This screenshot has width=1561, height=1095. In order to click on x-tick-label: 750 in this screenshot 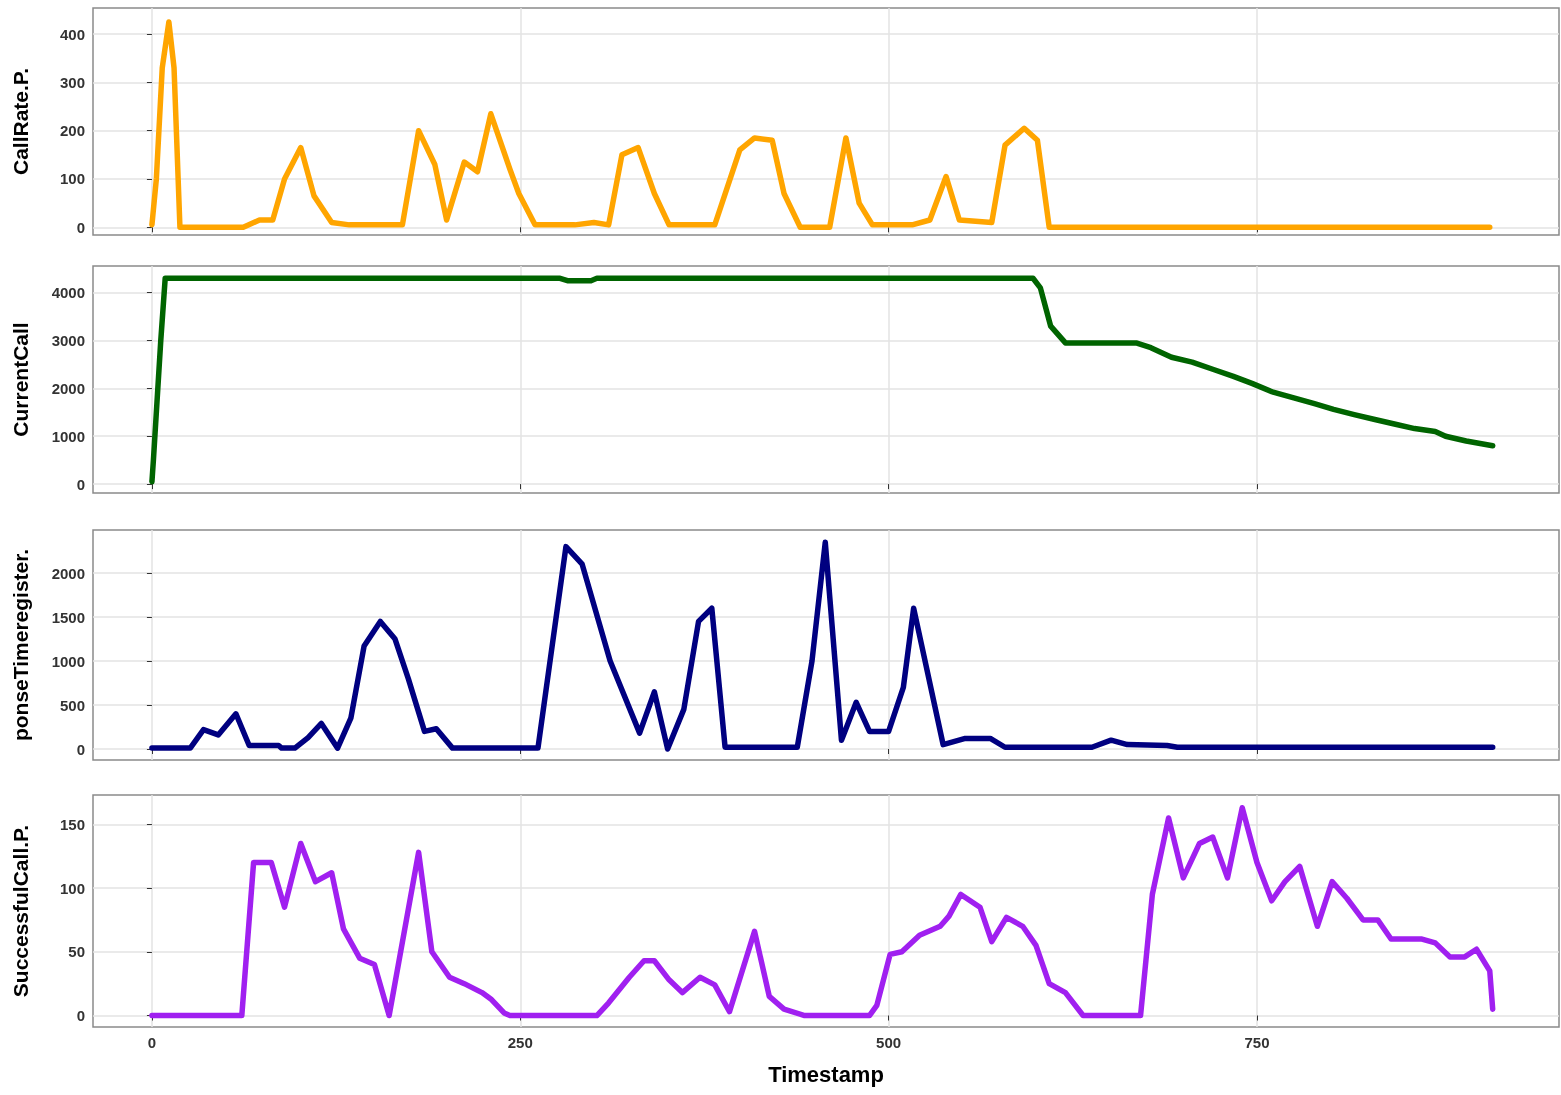, I will do `click(1257, 1042)`.